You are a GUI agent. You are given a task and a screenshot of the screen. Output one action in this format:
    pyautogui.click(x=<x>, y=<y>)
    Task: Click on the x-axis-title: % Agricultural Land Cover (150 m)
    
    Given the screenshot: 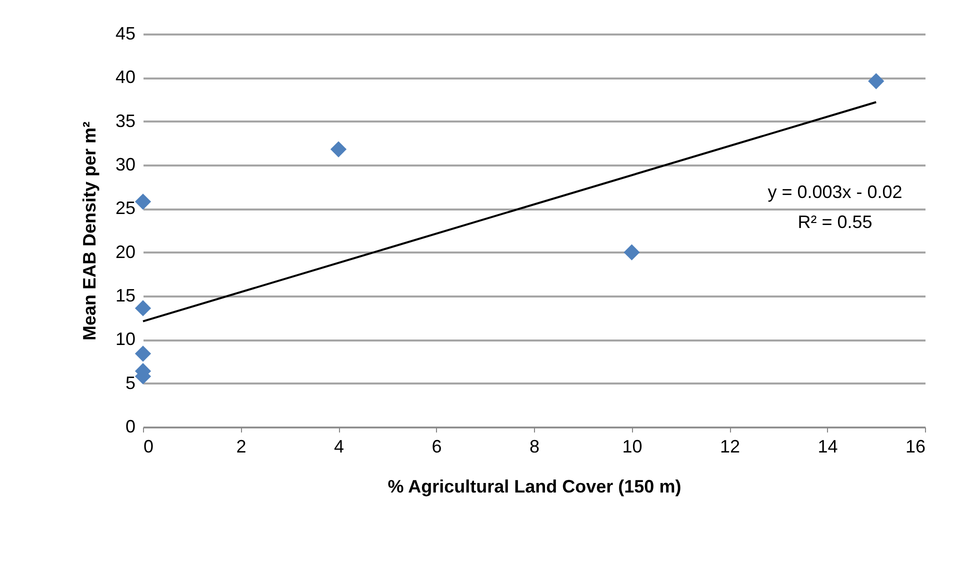 What is the action you would take?
    pyautogui.click(x=535, y=486)
    